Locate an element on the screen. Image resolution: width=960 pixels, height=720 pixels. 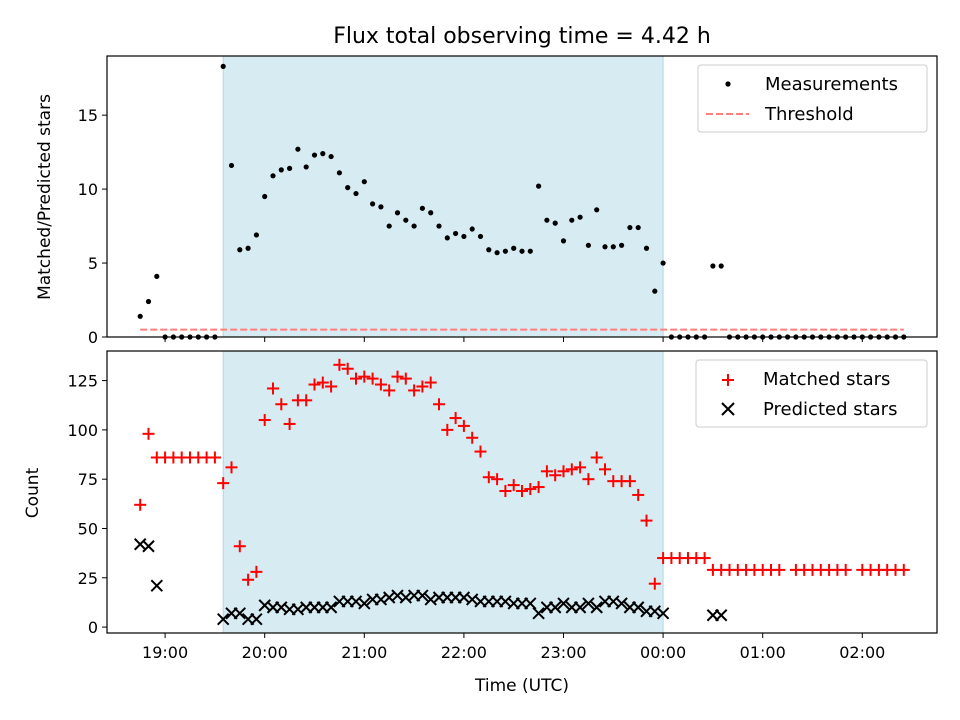
legend-measurements-marker is located at coordinates (728, 84).